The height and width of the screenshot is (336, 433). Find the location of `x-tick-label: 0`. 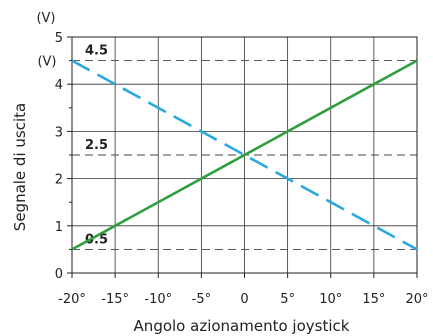

x-tick-label: 0 is located at coordinates (244, 299).